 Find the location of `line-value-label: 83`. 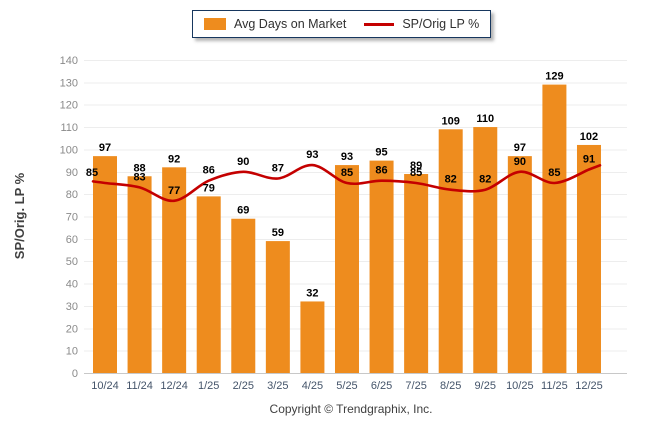

line-value-label: 83 is located at coordinates (139, 177).